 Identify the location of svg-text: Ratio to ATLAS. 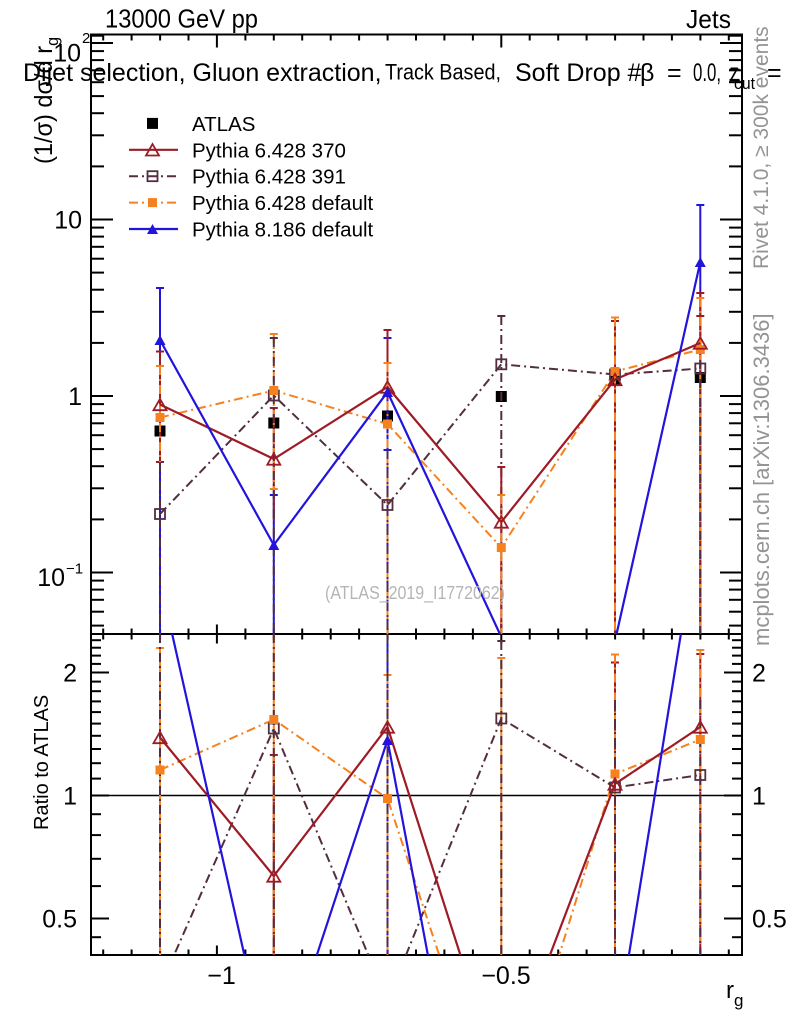
(42, 762).